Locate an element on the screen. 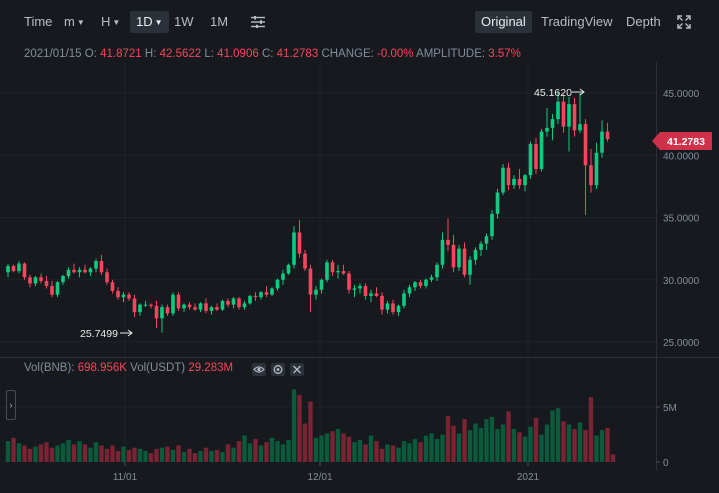 The height and width of the screenshot is (493, 719). tradingview-tab: TradingView is located at coordinates (577, 21).